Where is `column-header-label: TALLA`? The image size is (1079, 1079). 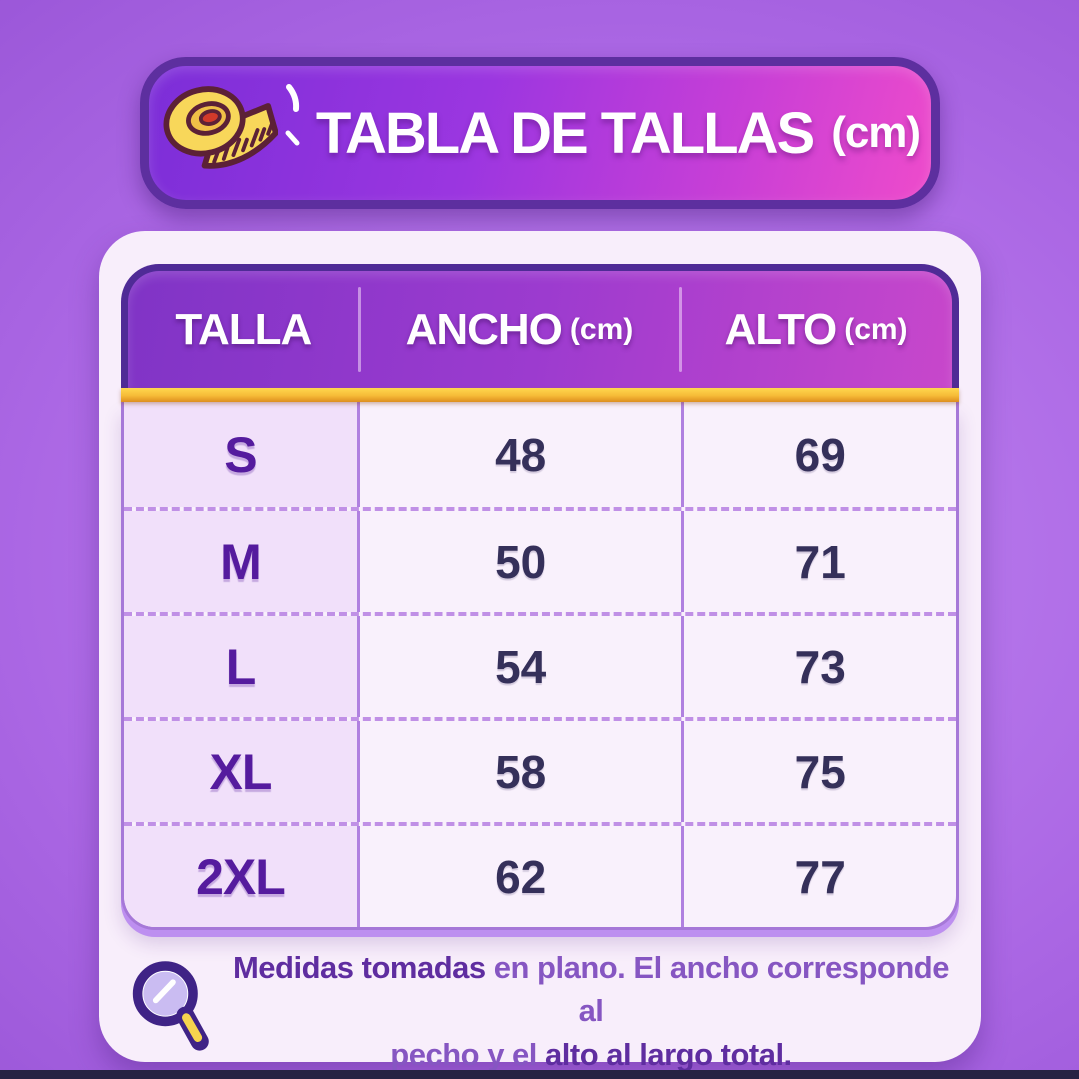
column-header-label: TALLA is located at coordinates (243, 329).